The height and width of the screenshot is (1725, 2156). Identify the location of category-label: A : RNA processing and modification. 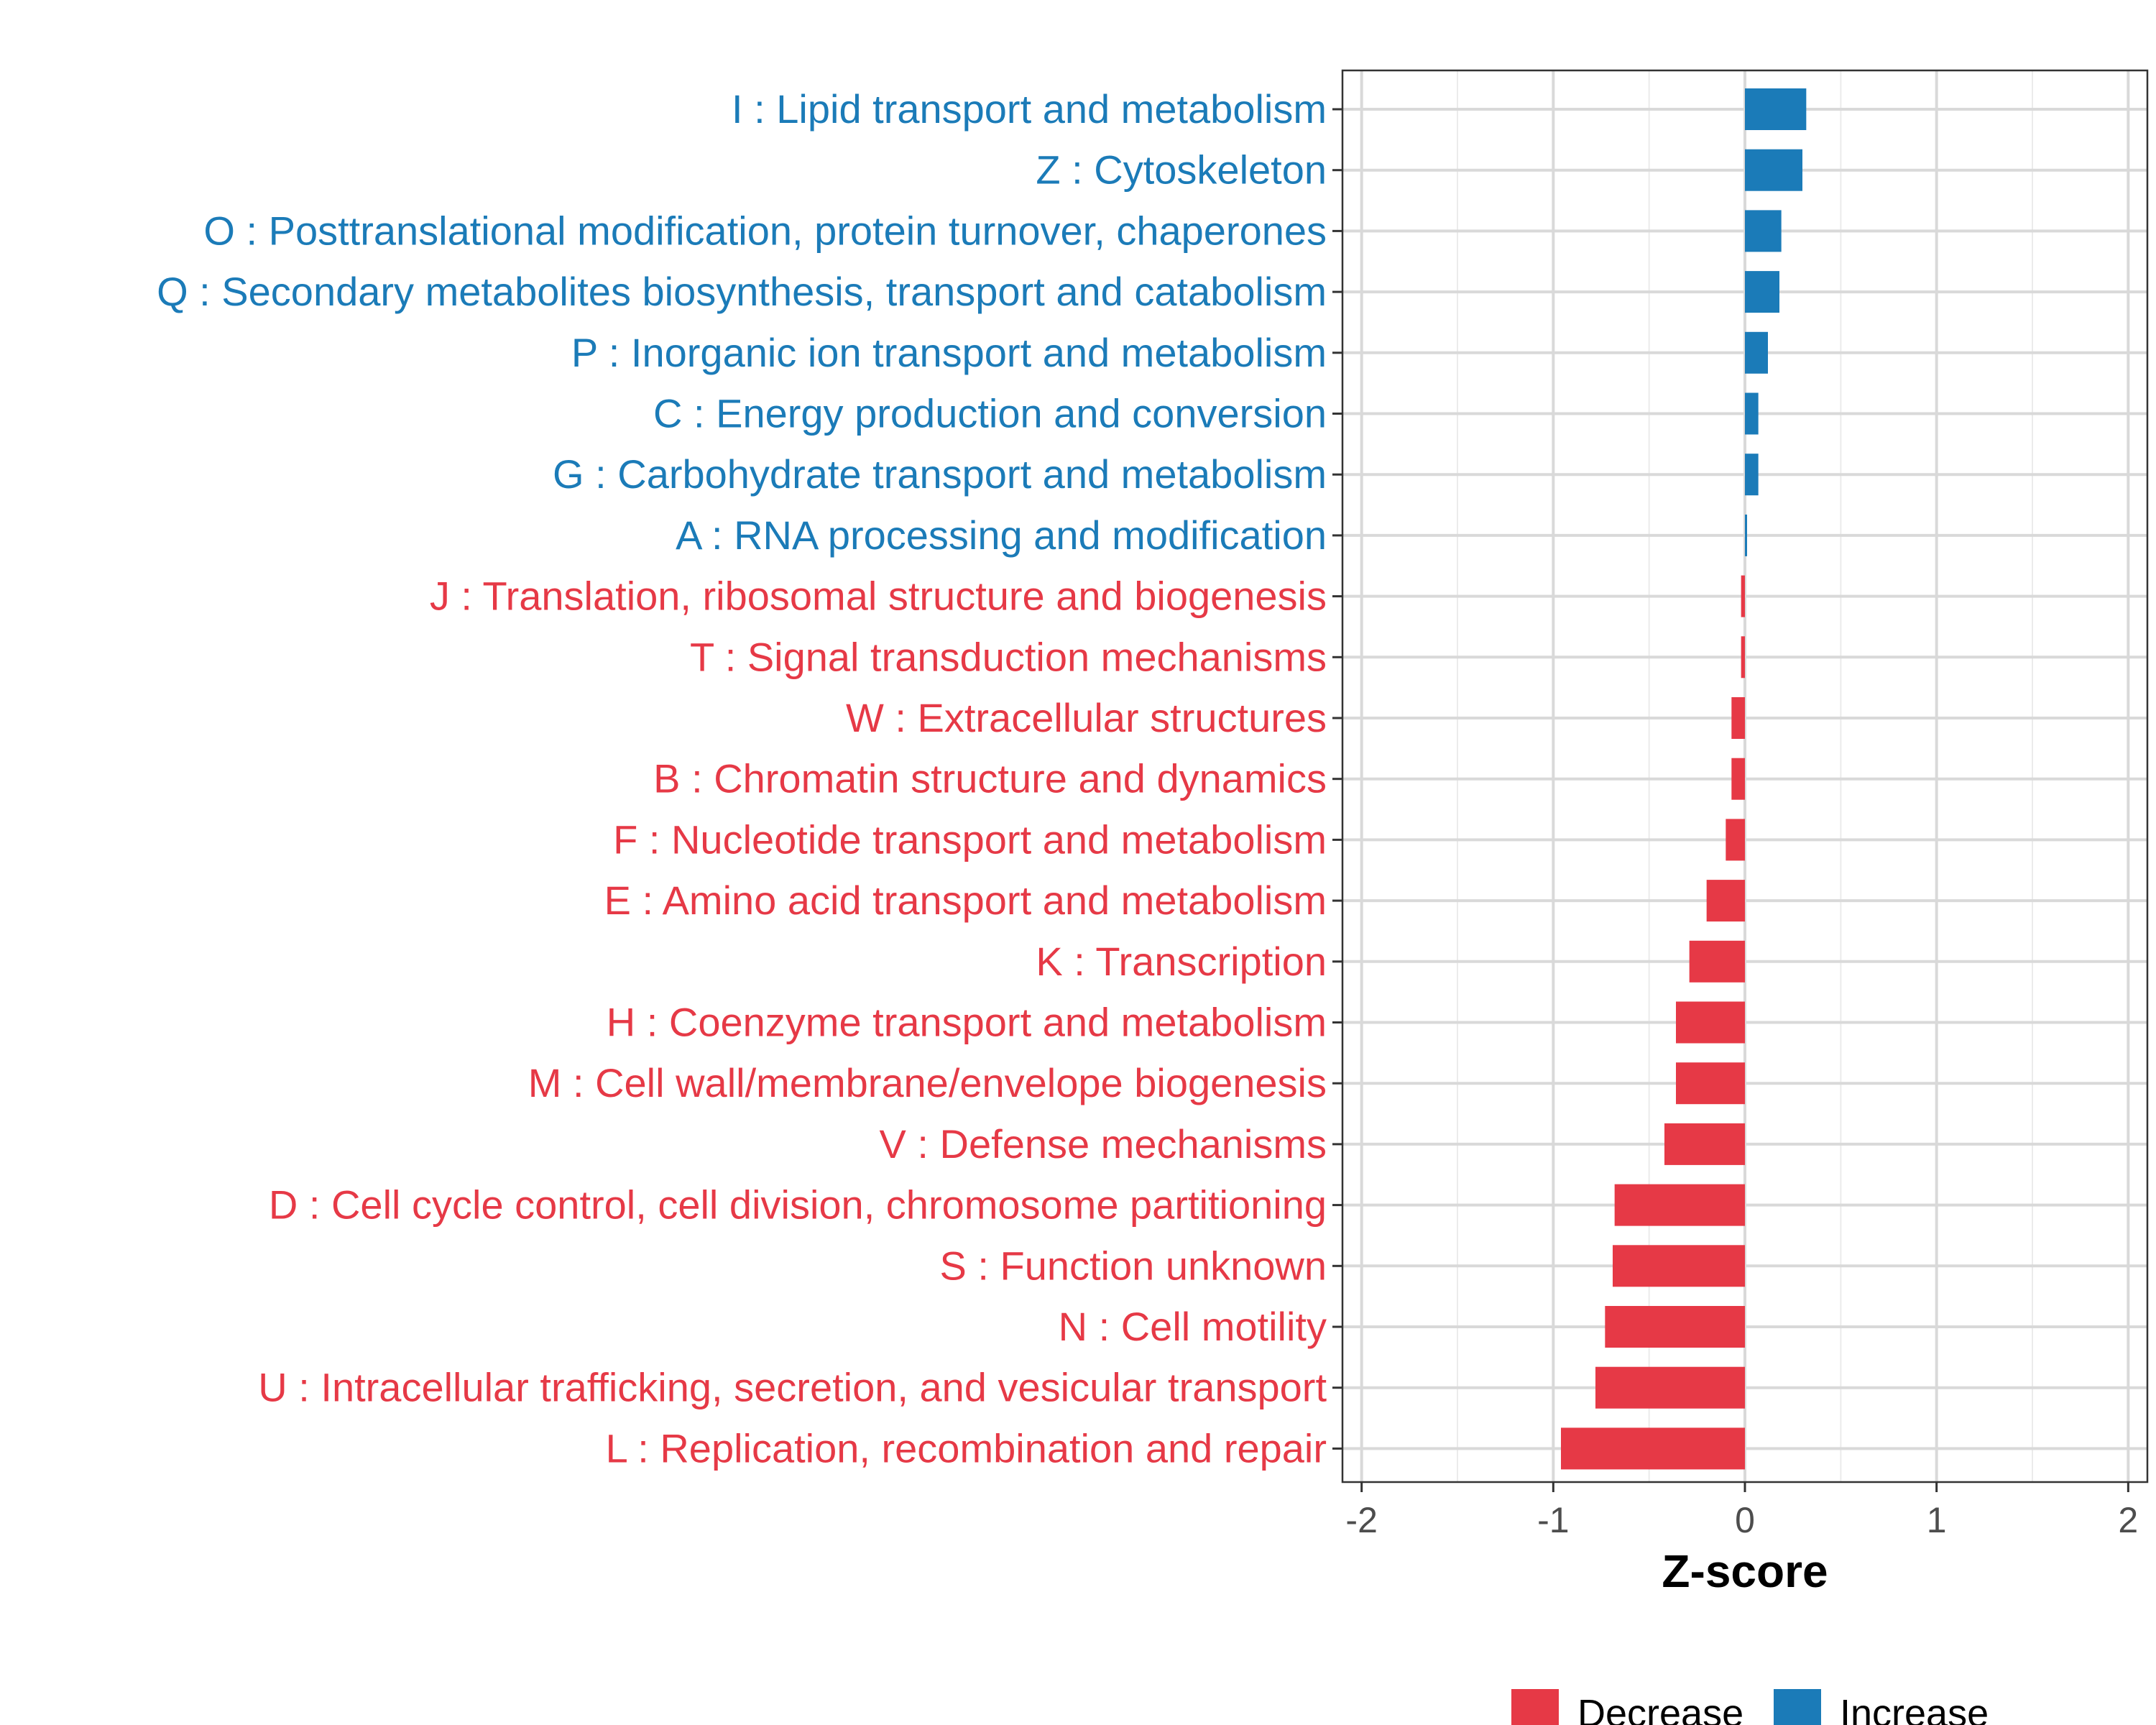
(1001, 535).